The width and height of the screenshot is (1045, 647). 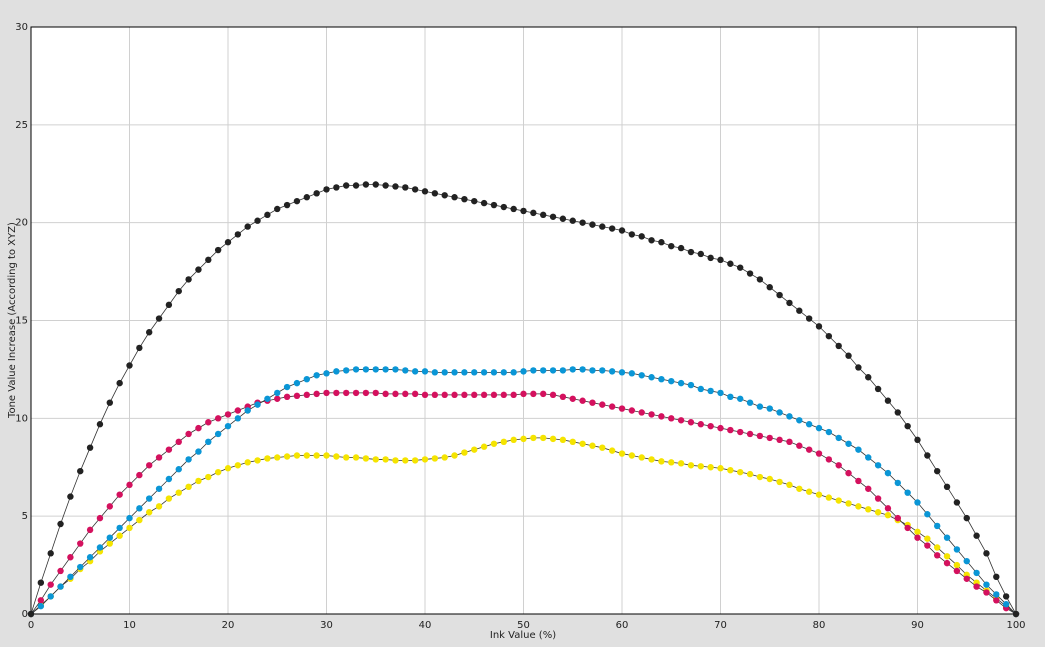 I want to click on y-tick-label: 0, so click(x=25, y=614).